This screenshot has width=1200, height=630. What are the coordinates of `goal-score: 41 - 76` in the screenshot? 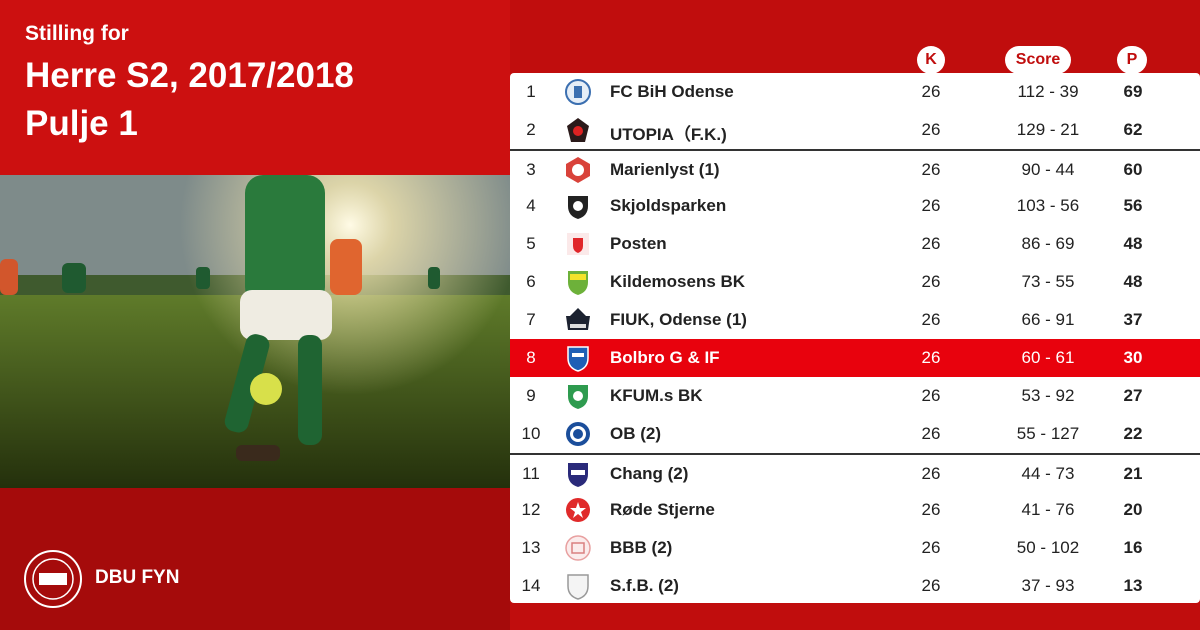 It's located at (1048, 509).